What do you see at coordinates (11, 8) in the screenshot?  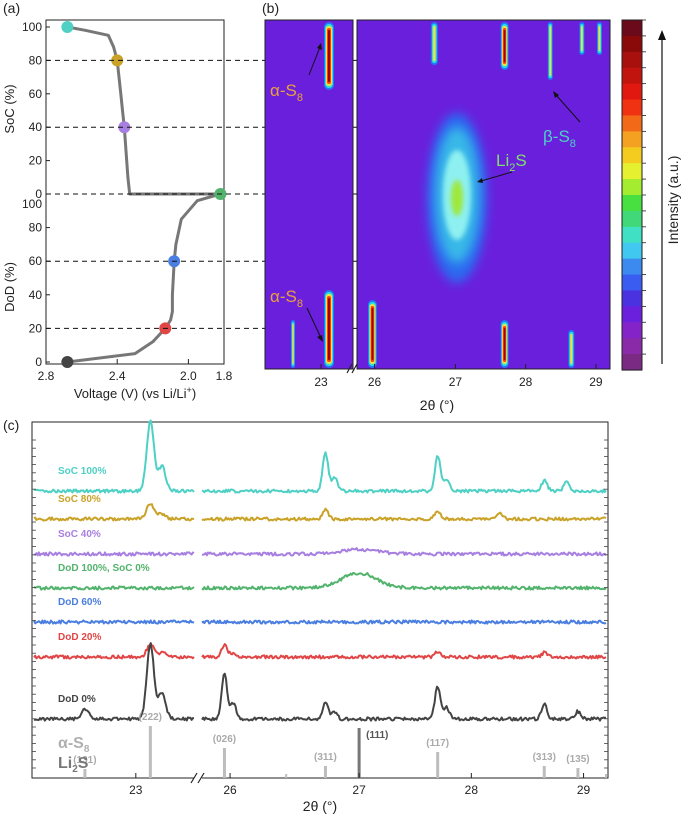 I see `panel-label-a: (a)` at bounding box center [11, 8].